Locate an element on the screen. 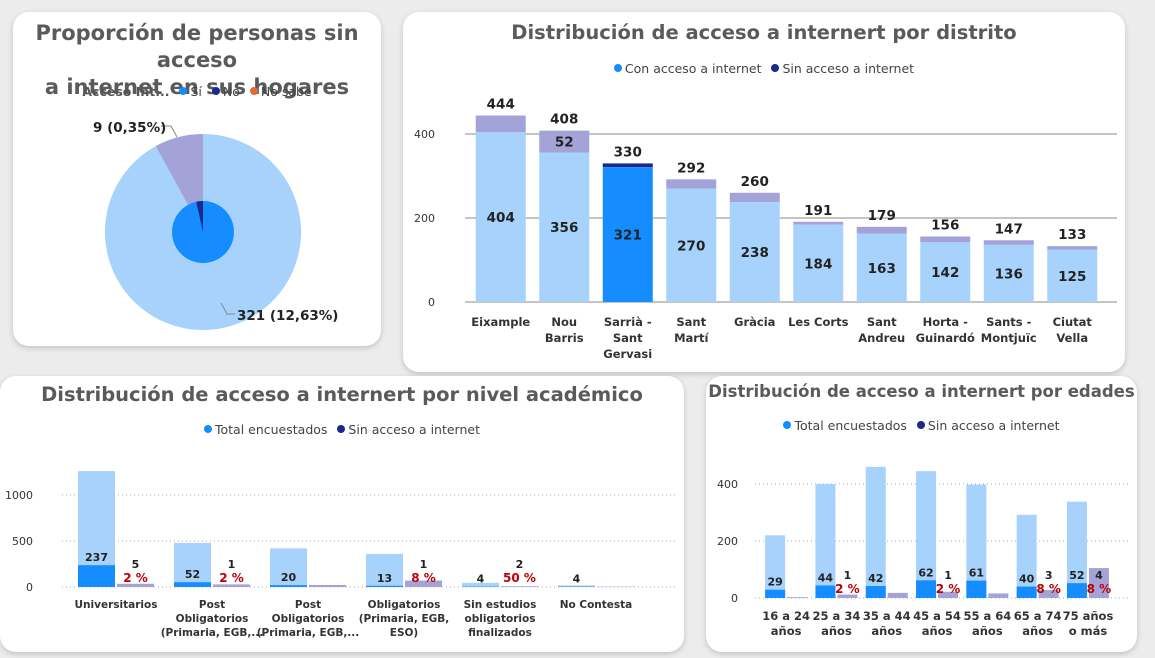  pie-legend-item-no: No is located at coordinates (225, 91).